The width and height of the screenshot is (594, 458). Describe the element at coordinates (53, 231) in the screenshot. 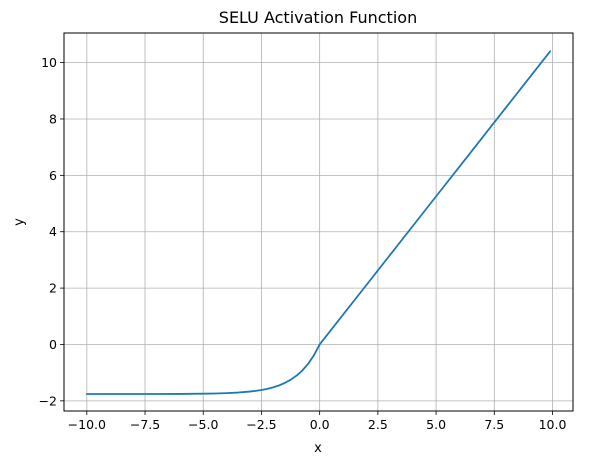

I see `y-tick-label: 4` at that location.